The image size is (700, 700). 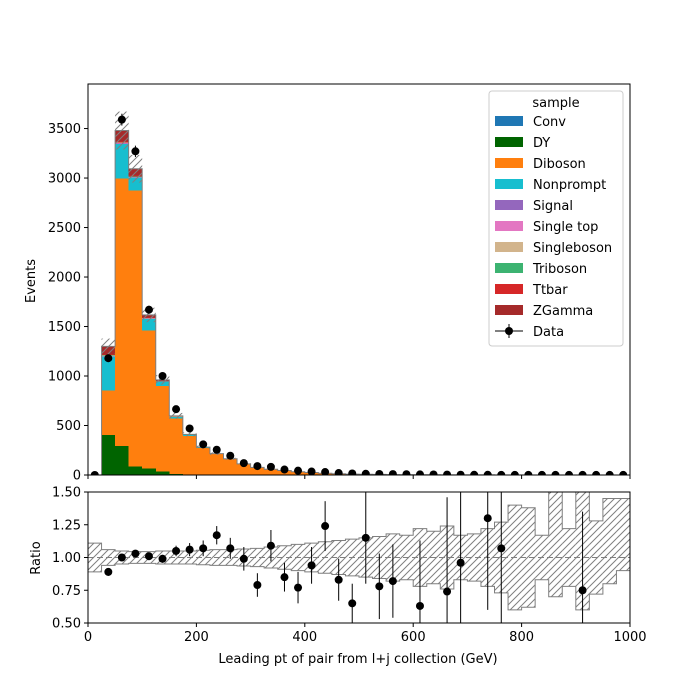 I want to click on legend-box, so click(x=556, y=218).